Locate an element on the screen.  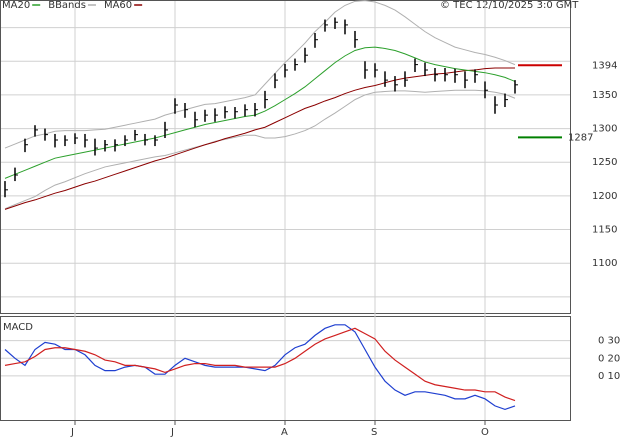
legend-label: BBands is located at coordinates (67, 5).